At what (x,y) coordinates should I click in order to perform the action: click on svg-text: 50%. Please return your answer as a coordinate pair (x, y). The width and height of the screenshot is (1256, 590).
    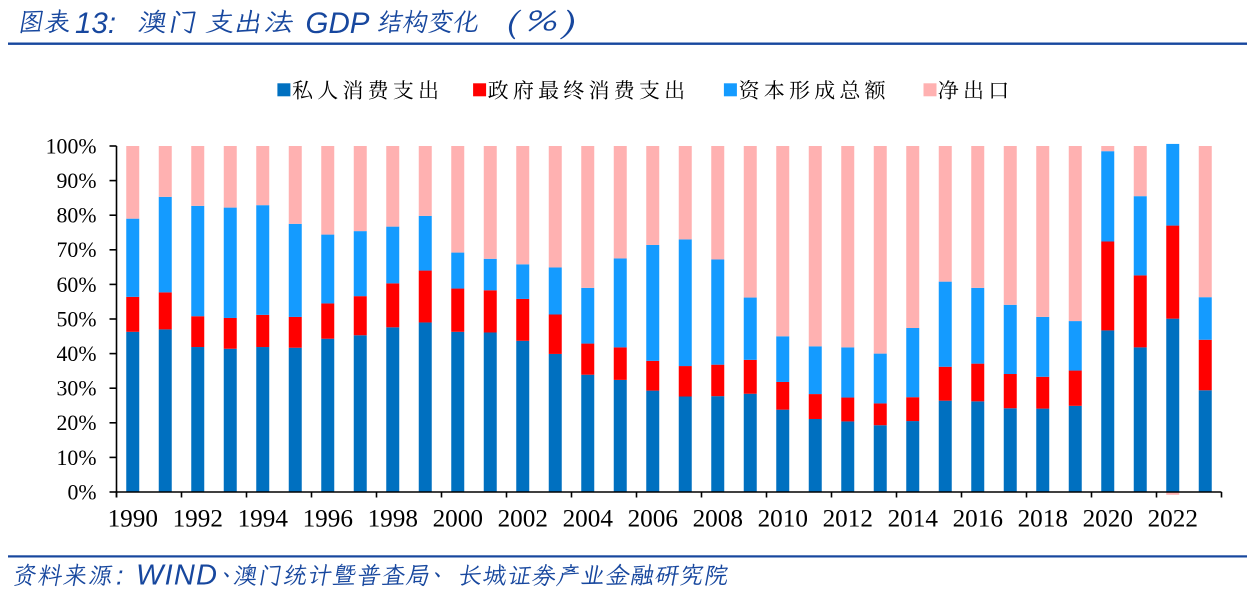
    Looking at the image, I should click on (77, 319).